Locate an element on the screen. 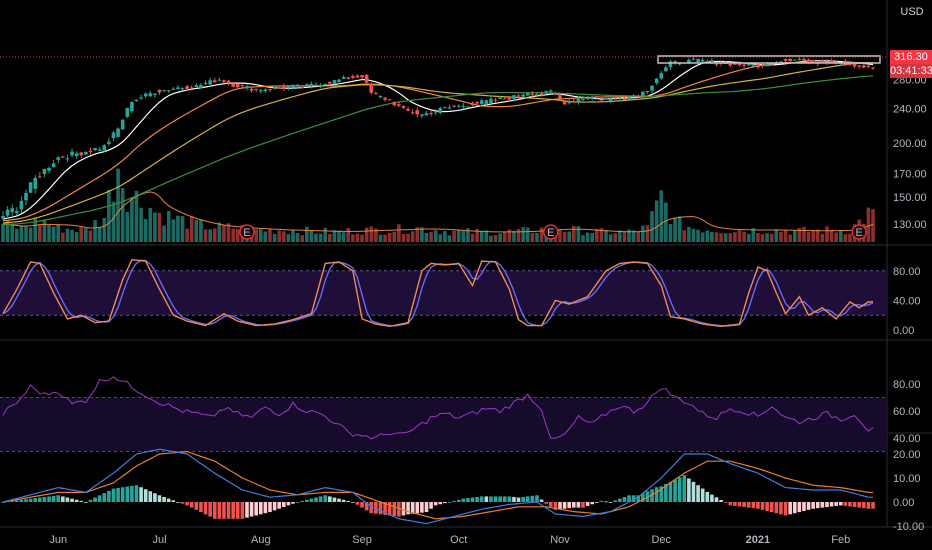 The image size is (932, 550). time-axis-label: 2021 is located at coordinates (758, 540).